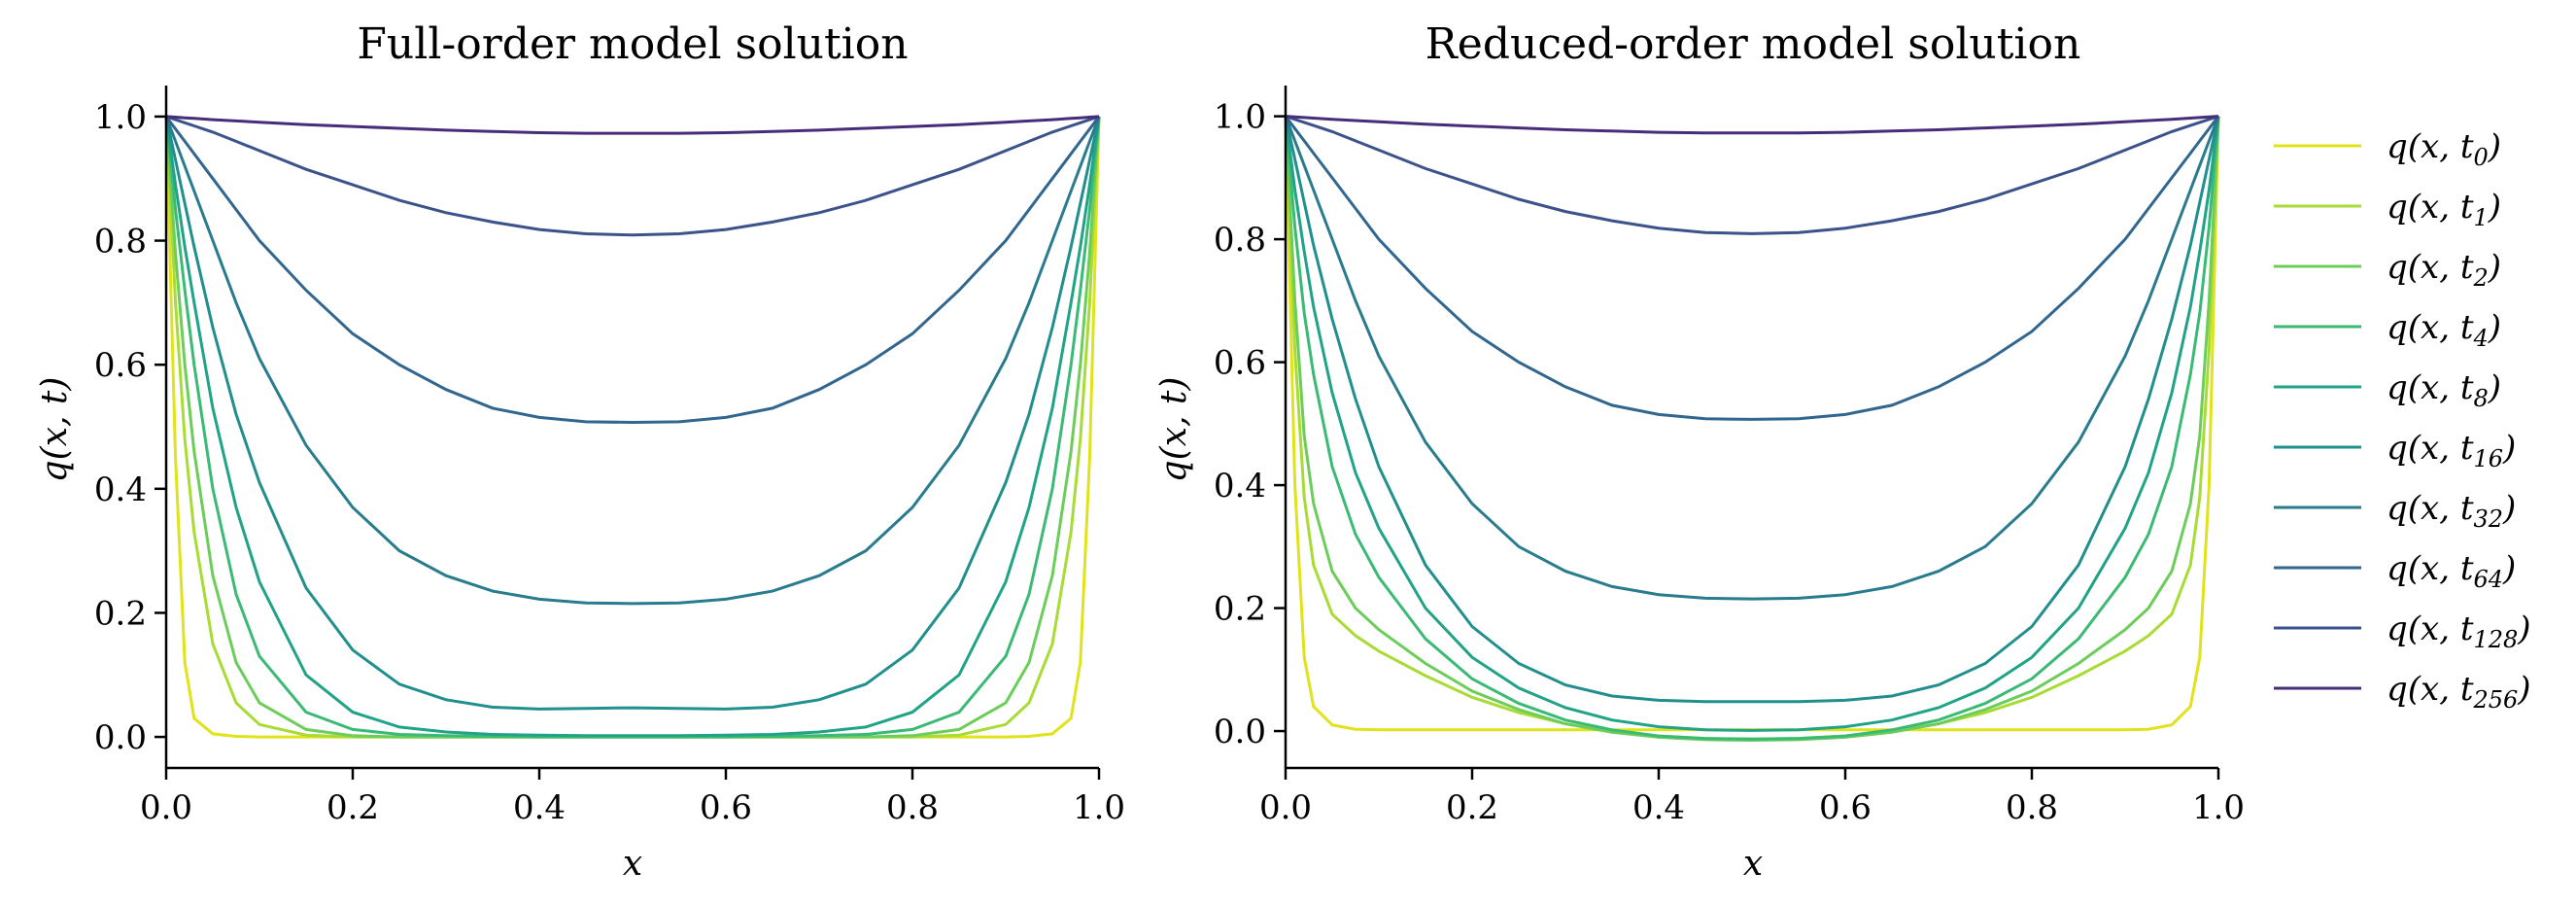 The image size is (2576, 906). What do you see at coordinates (1753, 44) in the screenshot?
I see `chart-title: Reduced-order model solution` at bounding box center [1753, 44].